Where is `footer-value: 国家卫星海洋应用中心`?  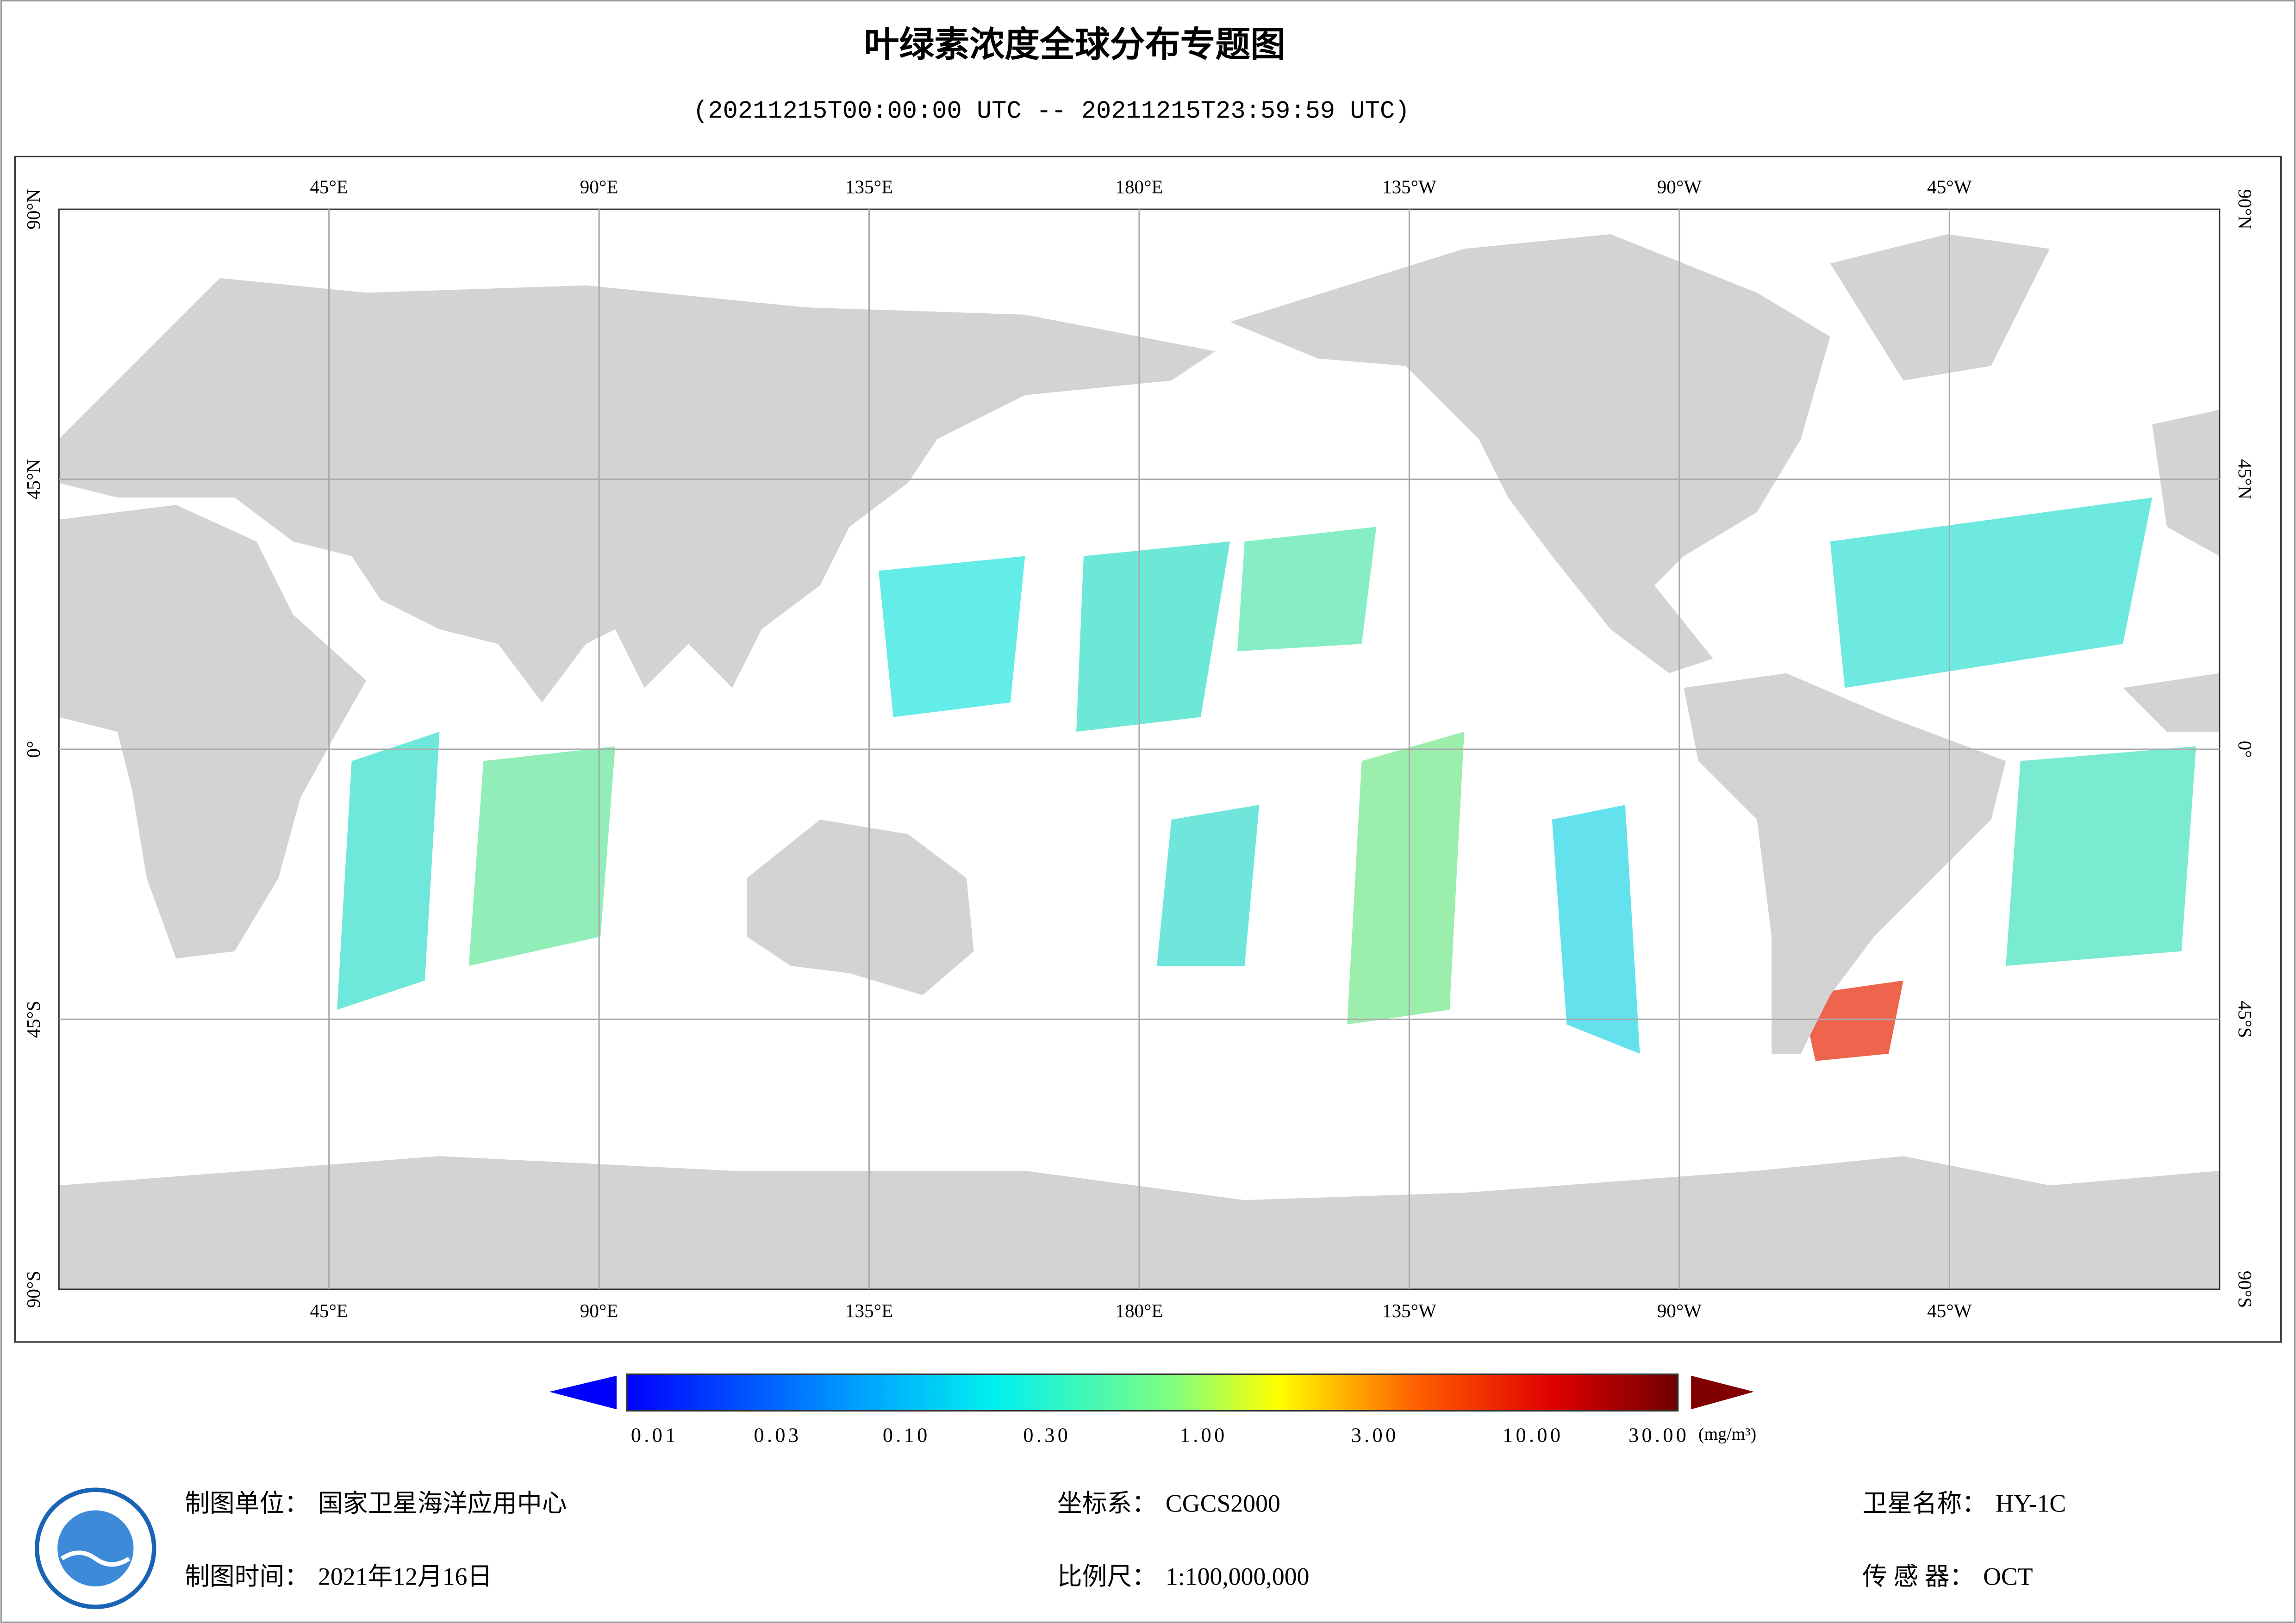
footer-value: 国家卫星海洋应用中心 is located at coordinates (442, 1503).